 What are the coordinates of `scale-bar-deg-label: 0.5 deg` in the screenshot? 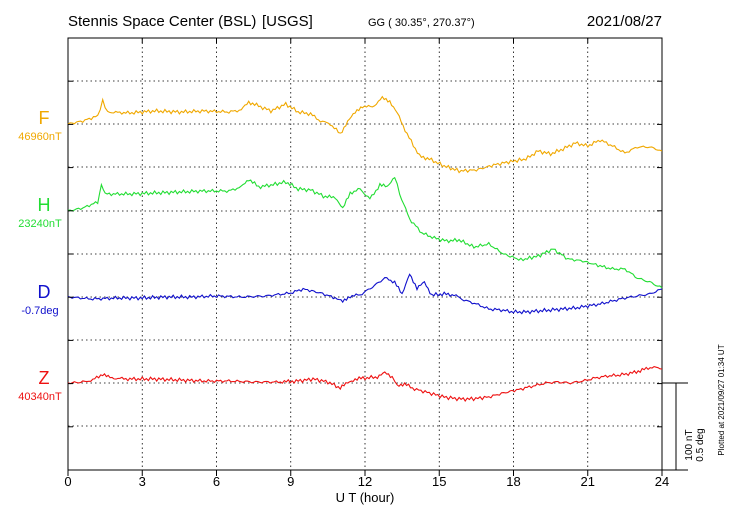 It's located at (700, 444).